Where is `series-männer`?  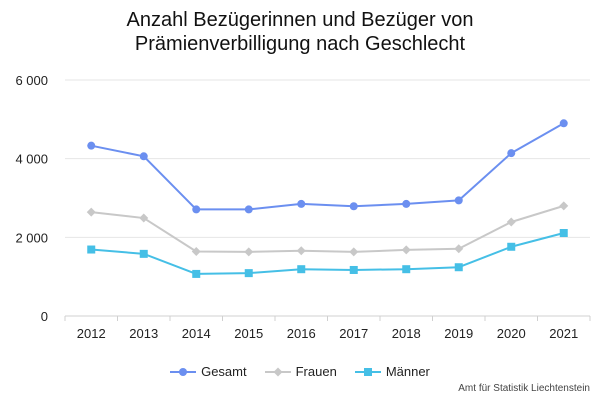
series-männer is located at coordinates (327, 253).